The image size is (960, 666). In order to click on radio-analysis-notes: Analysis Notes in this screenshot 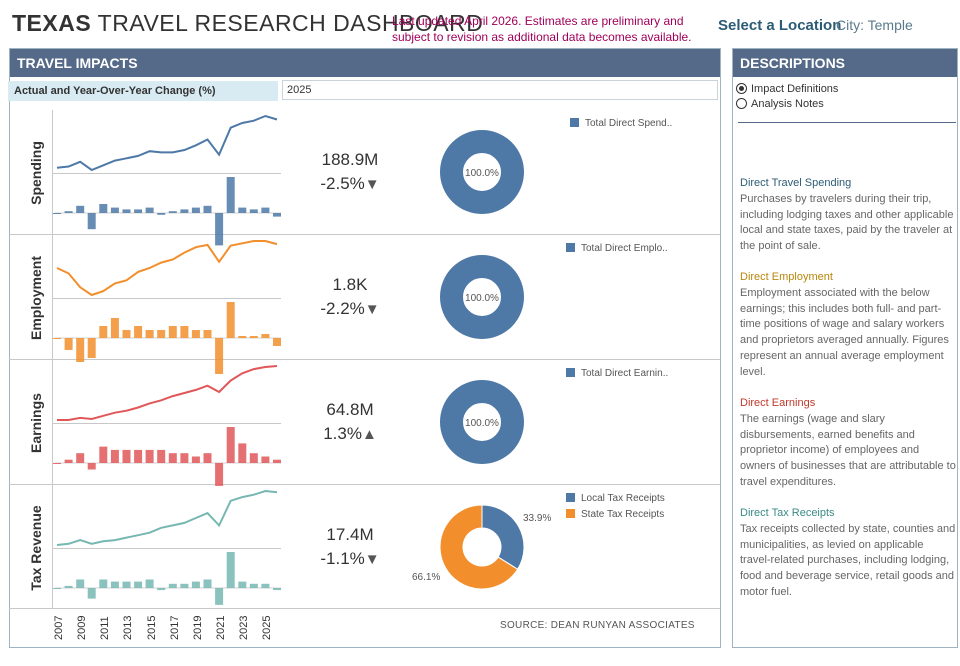, I will do `click(780, 104)`.